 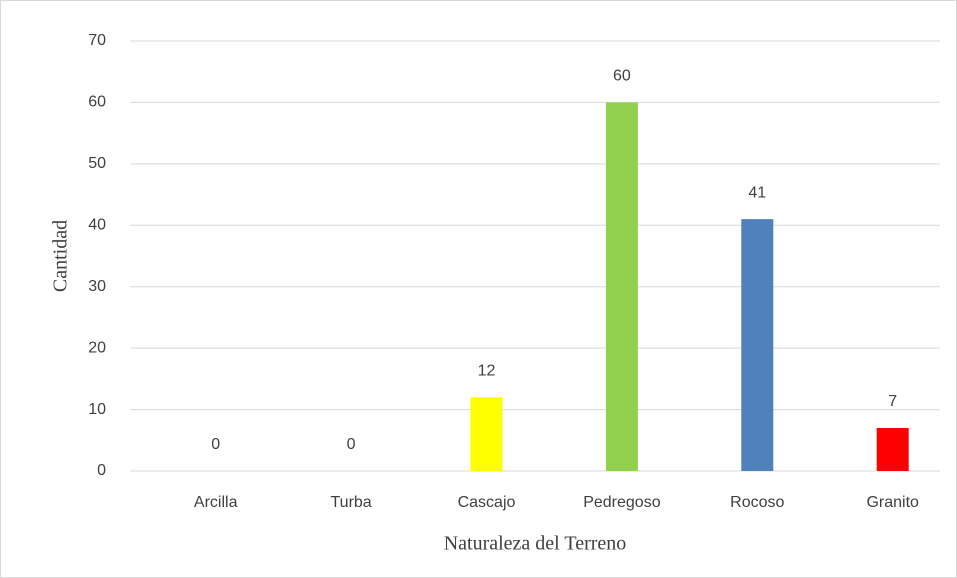 What do you see at coordinates (757, 192) in the screenshot?
I see `data-label: 41` at bounding box center [757, 192].